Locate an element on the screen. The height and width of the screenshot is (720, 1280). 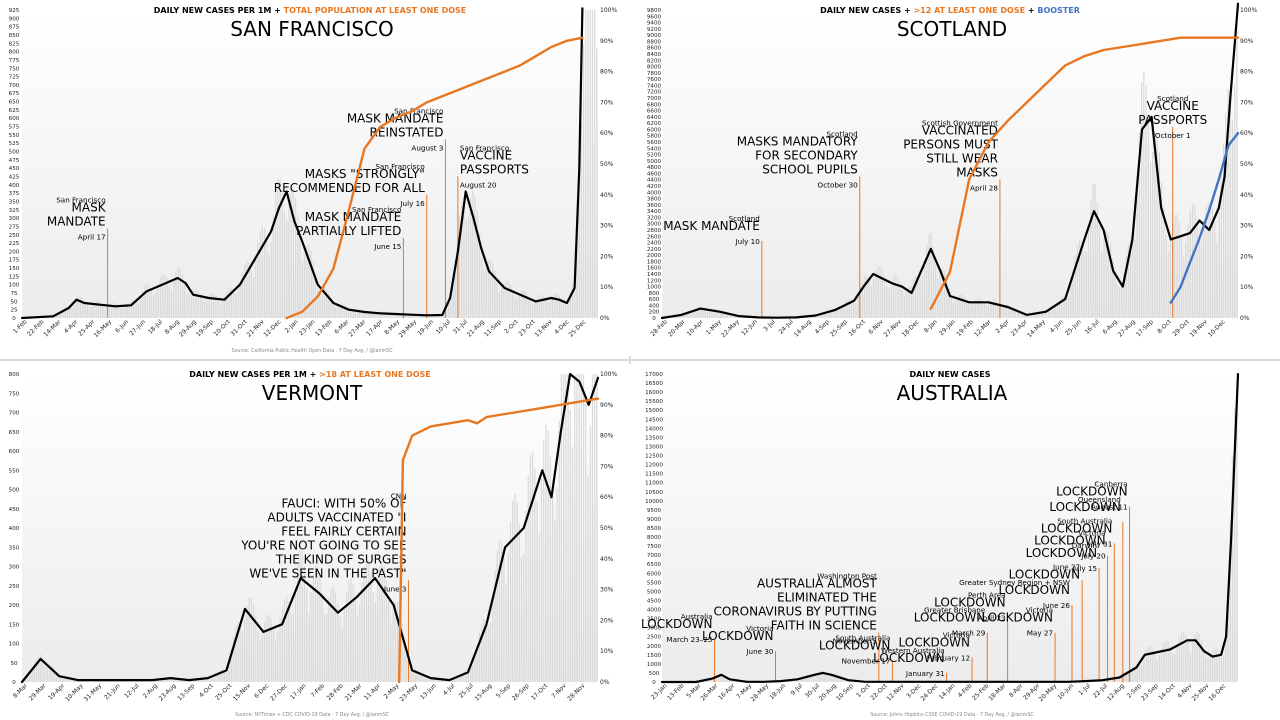
annotation-caption: November 17 is located at coordinates (866, 660).